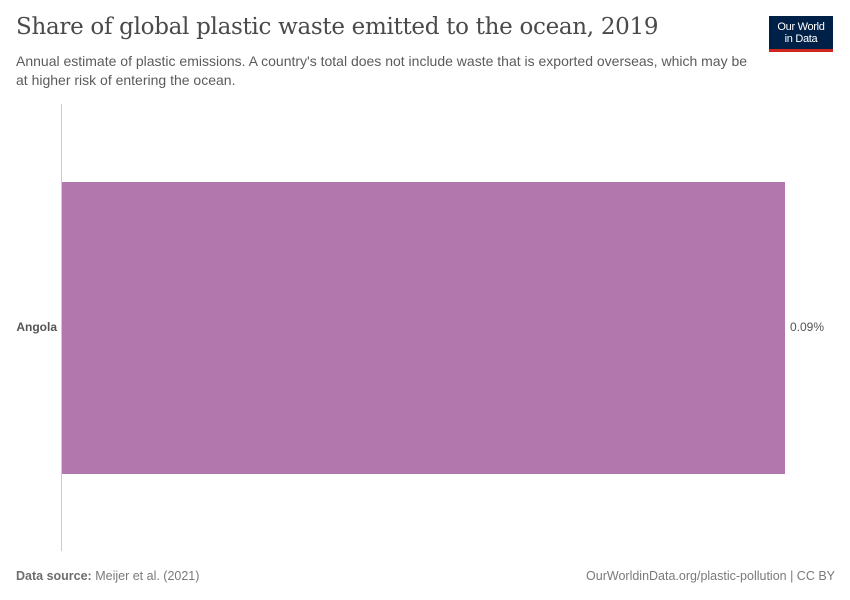 This screenshot has height=600, width=850. Describe the element at coordinates (807, 327) in the screenshot. I see `value-label: 0.09%` at that location.